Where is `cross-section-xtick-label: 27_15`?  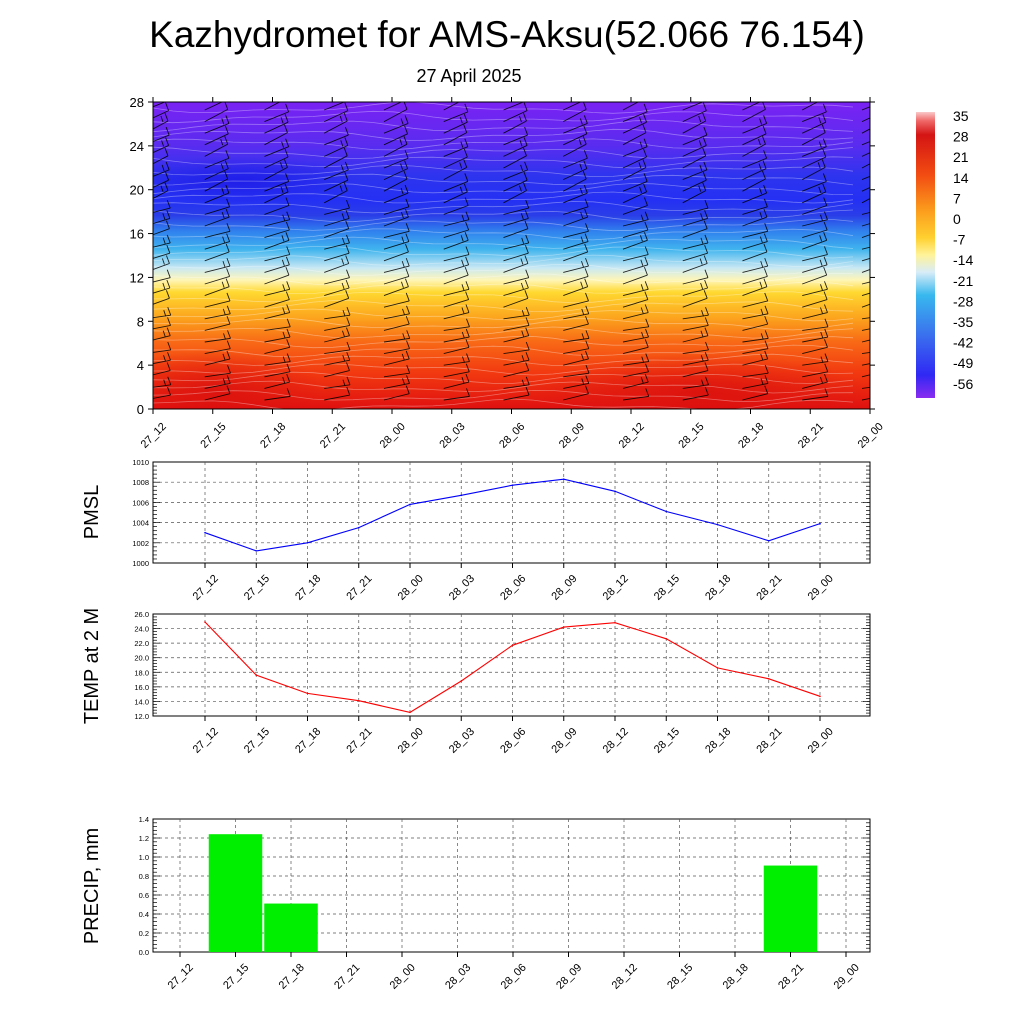 cross-section-xtick-label: 27_15 is located at coordinates (213, 436).